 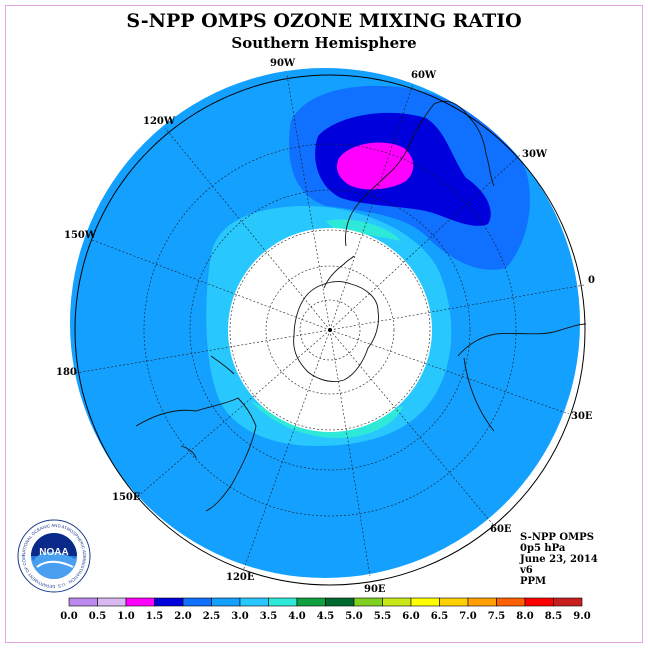 What do you see at coordinates (382, 616) in the screenshot?
I see `color-bar-tick-label: 5.5` at bounding box center [382, 616].